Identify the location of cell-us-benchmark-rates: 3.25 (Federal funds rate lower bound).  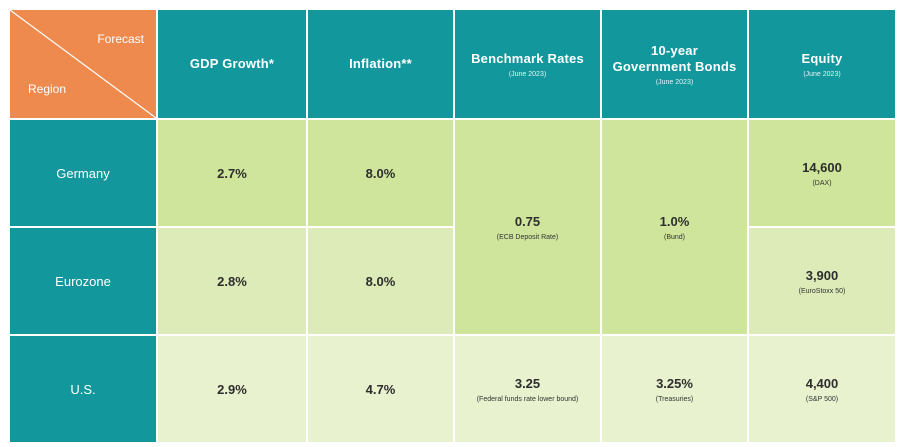
(527, 389).